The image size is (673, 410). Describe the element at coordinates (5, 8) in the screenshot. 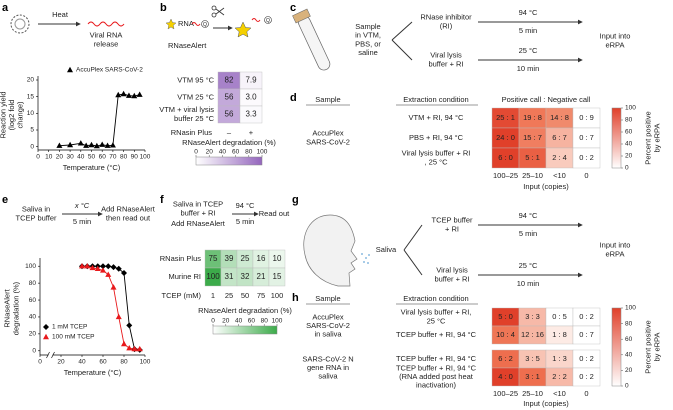

I see `panel-label: a` at that location.